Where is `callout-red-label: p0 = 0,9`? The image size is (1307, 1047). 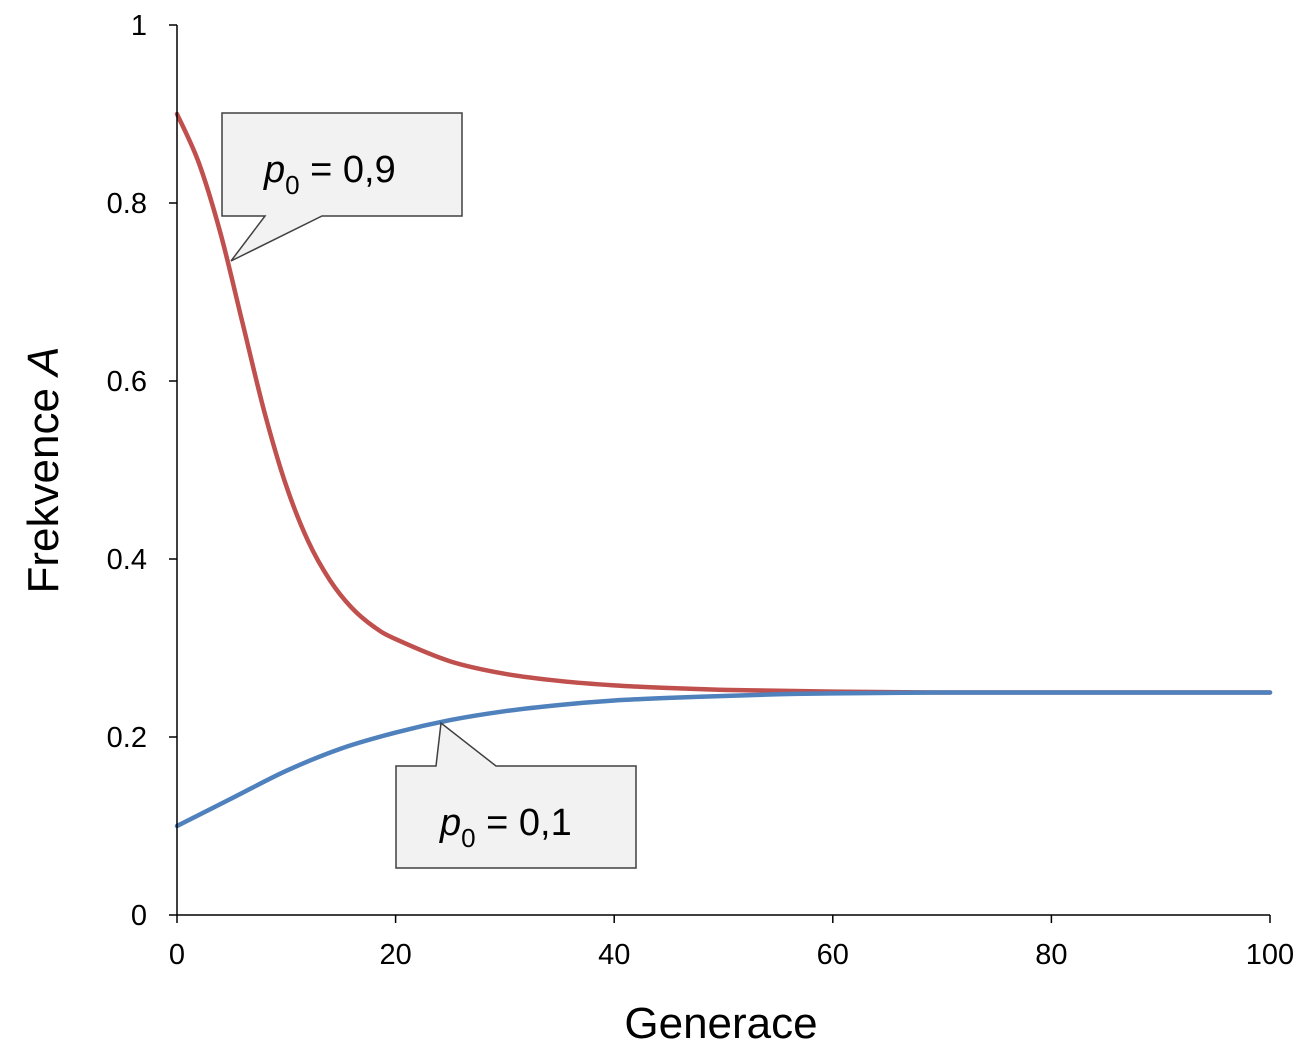
callout-red-label: p0 = 0,9 is located at coordinates (329, 174).